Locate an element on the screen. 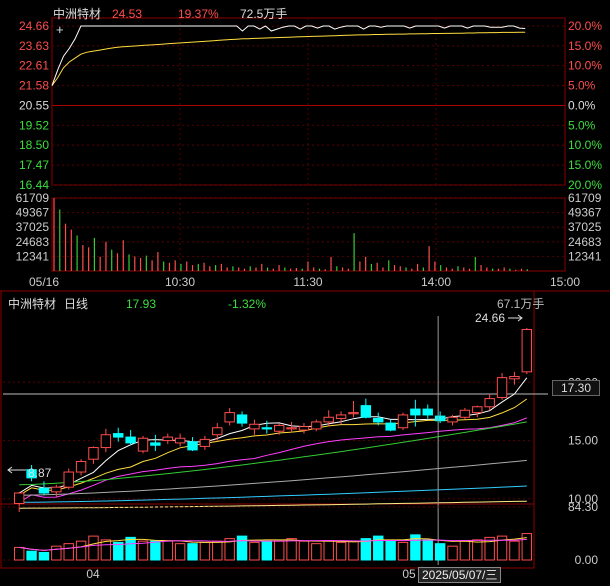 The height and width of the screenshot is (586, 610). ma20-line is located at coordinates (272, 460).